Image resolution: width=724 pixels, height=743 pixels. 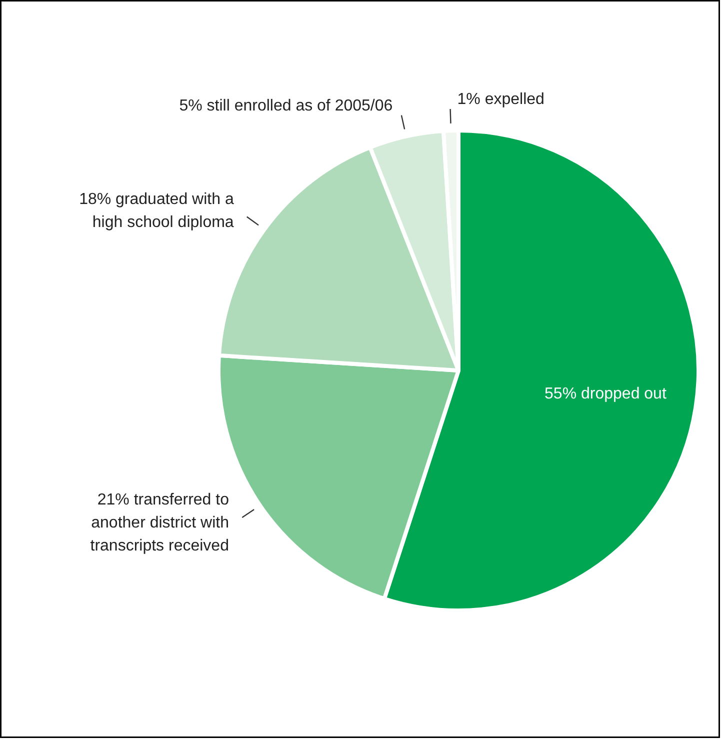 What do you see at coordinates (156, 211) in the screenshot?
I see `slice-label: 18% graduated with a high school diploma` at bounding box center [156, 211].